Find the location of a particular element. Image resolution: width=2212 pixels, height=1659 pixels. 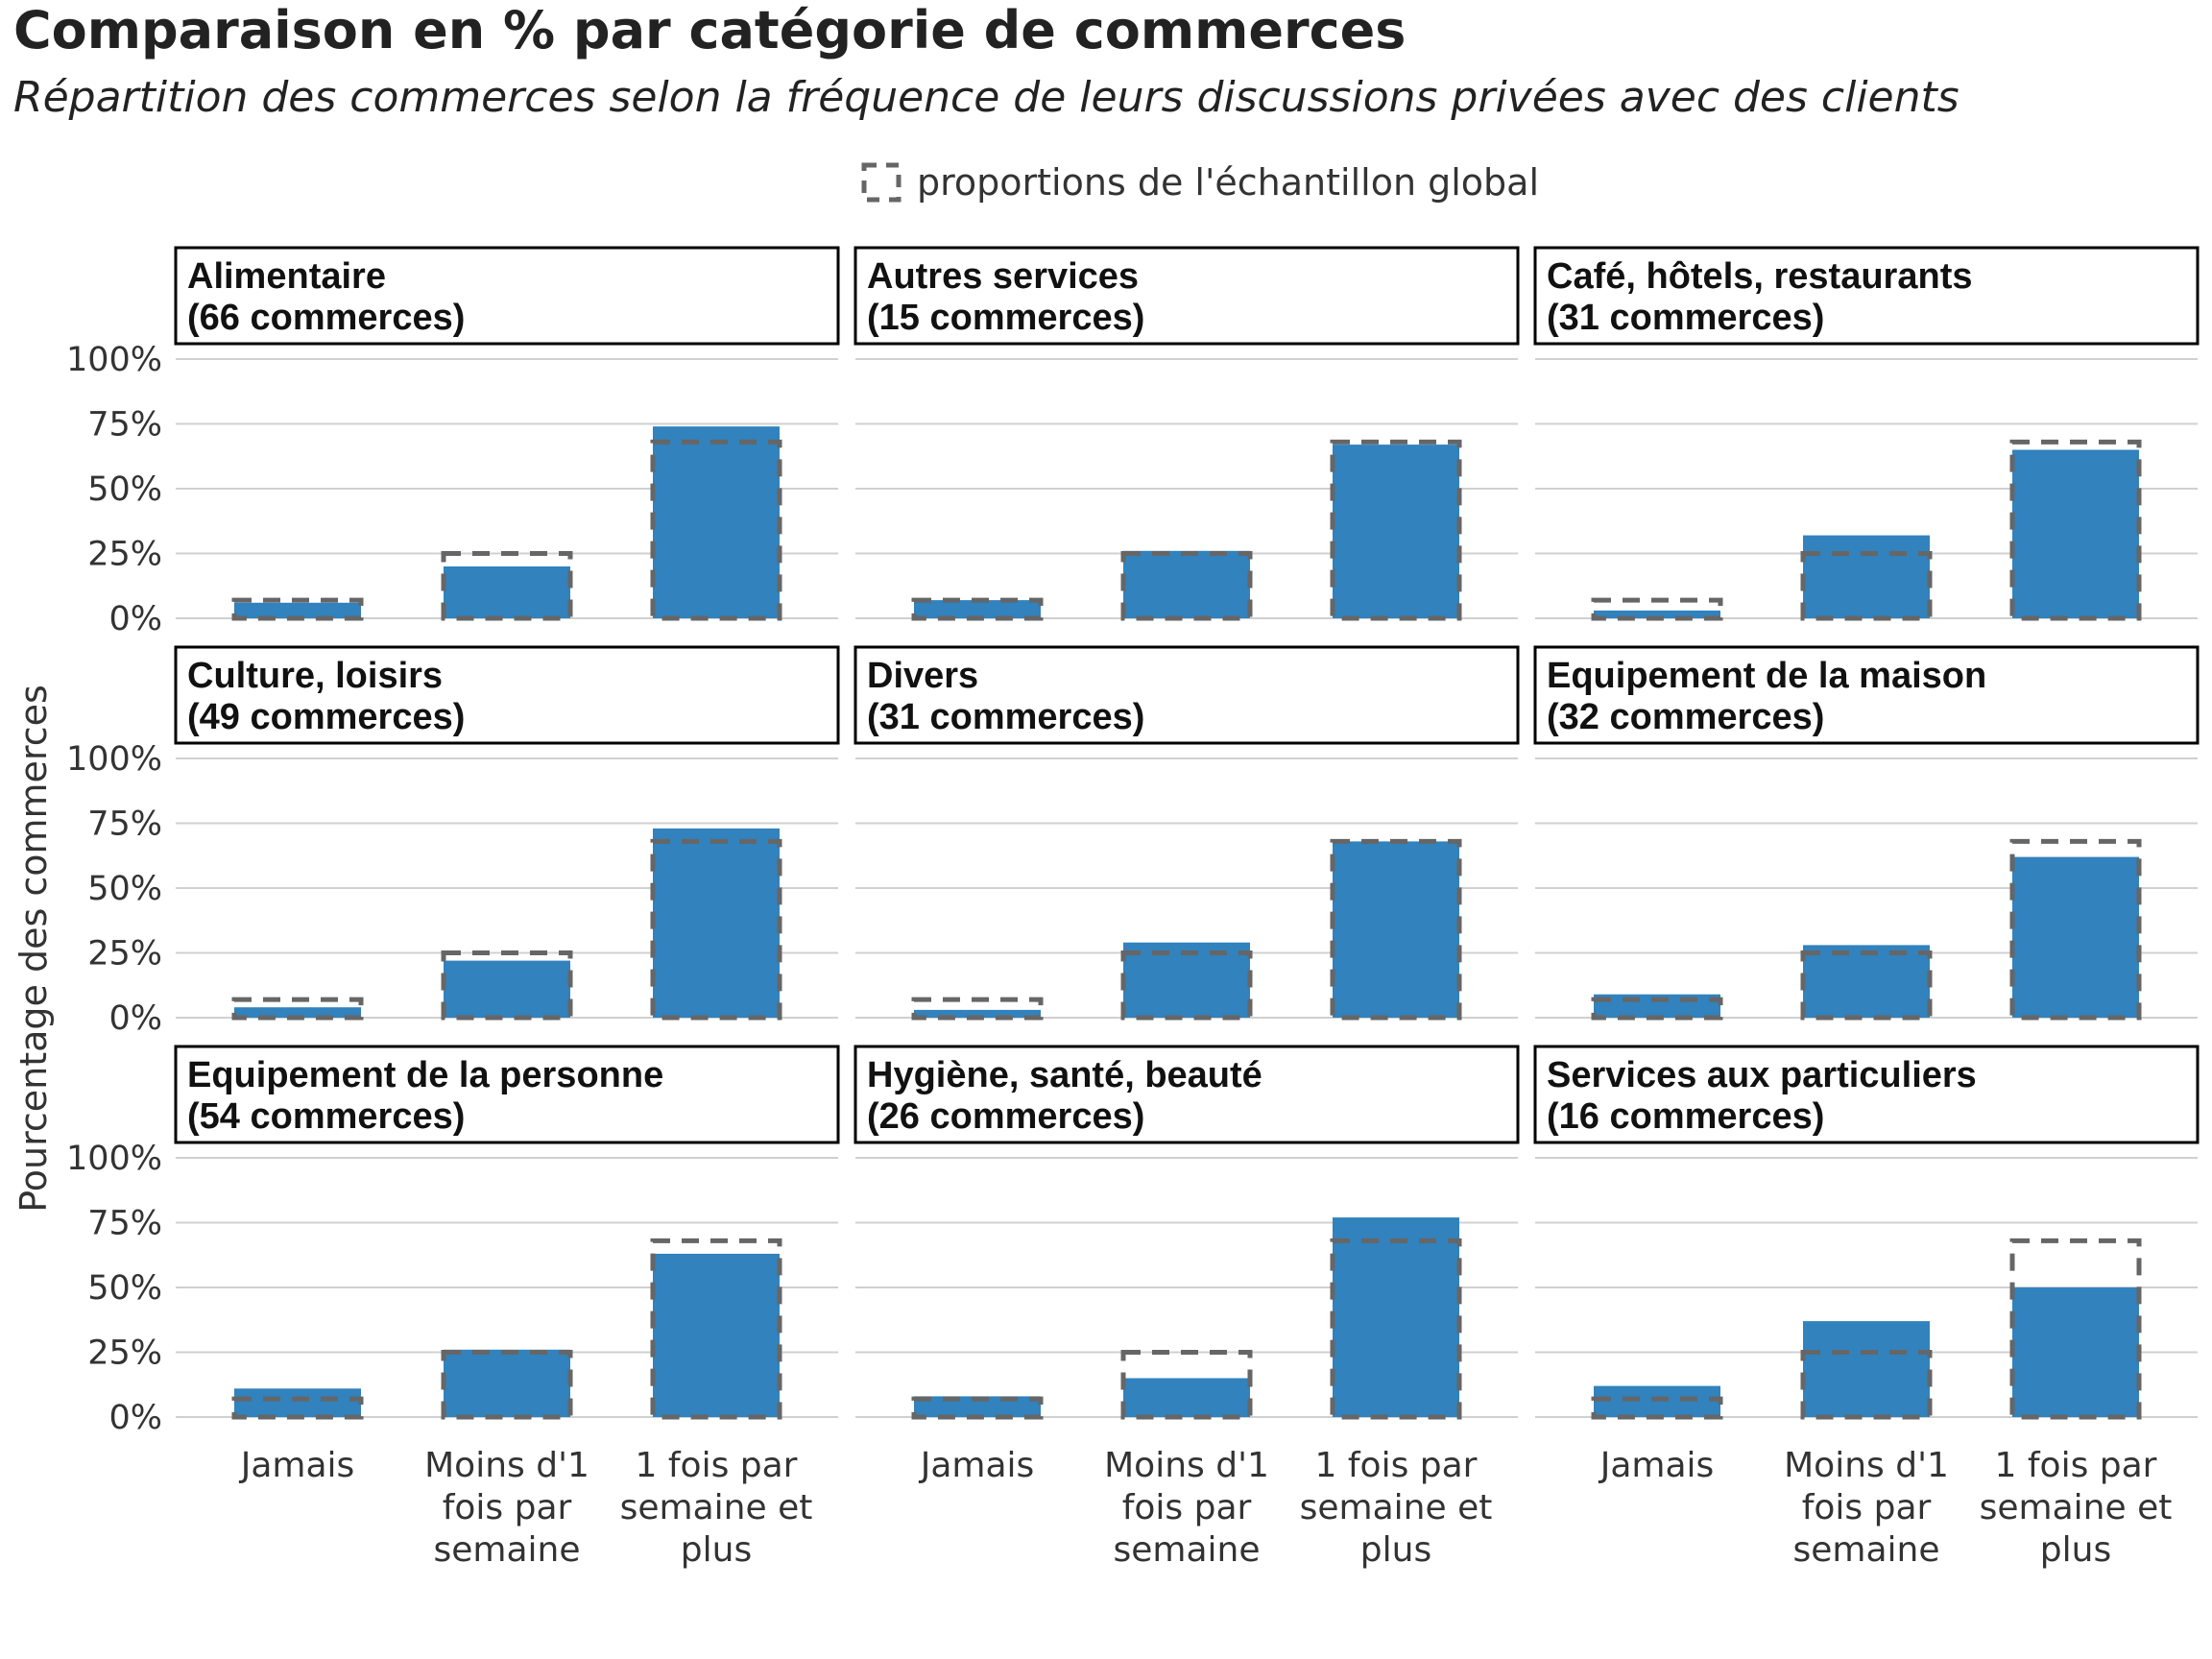

facet-title: (49 commerces) is located at coordinates (326, 717).